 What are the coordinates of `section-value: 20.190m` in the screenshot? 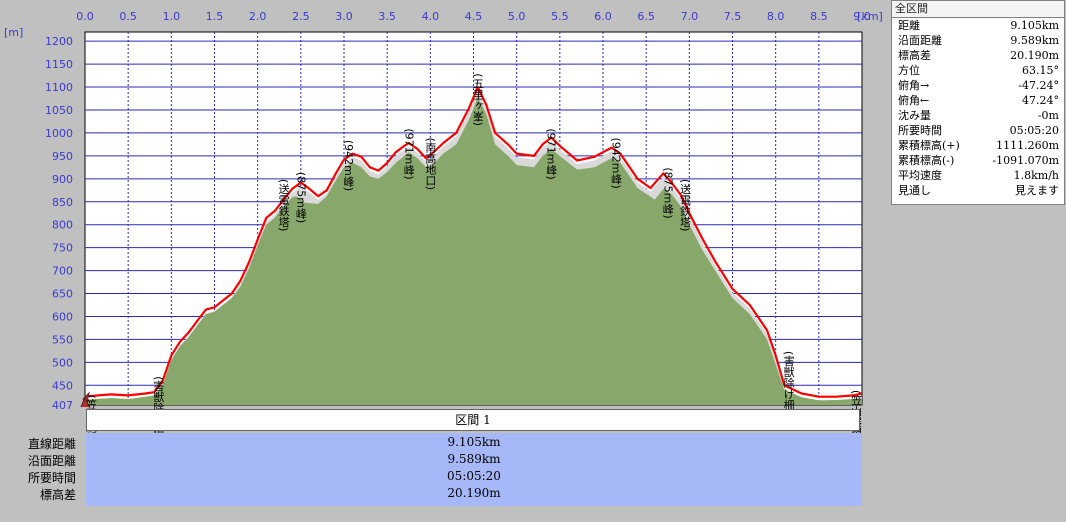 It's located at (474, 493).